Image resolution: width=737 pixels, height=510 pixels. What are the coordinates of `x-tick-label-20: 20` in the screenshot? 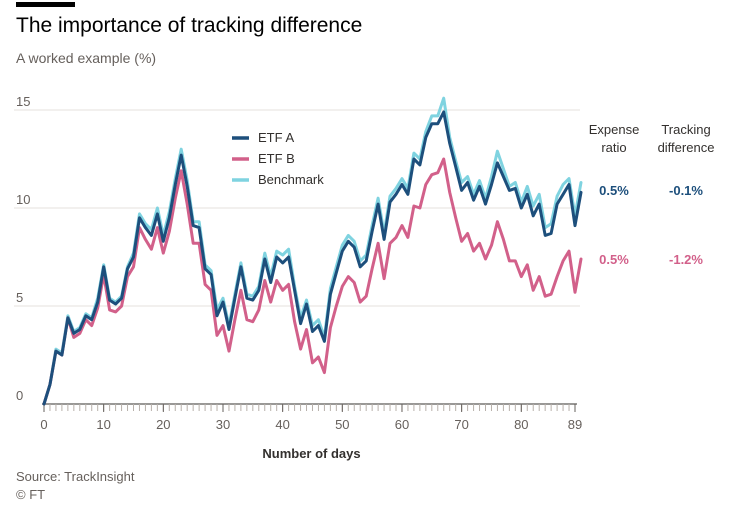 It's located at (163, 424).